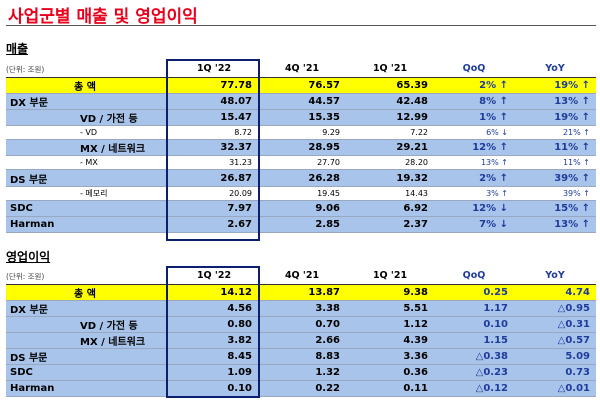  I want to click on op-row-mx-network: MX / 네트워크 3.82 2.66 4.39 1.15 △0.57, so click(301, 340).